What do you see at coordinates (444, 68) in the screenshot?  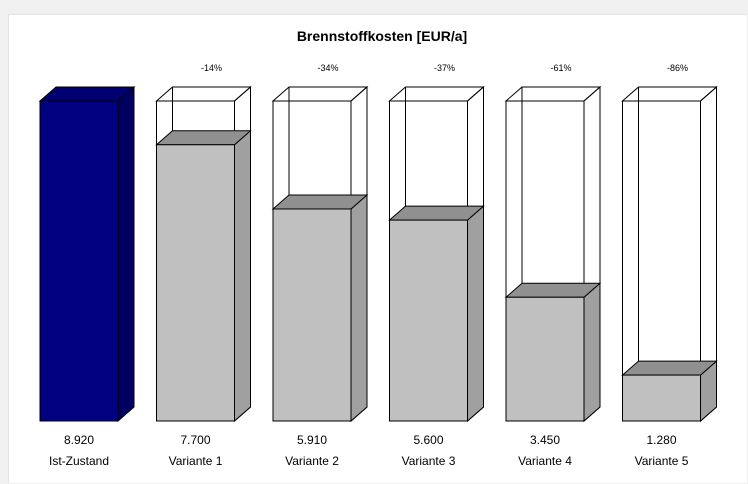 I see `percent-label: -37%` at bounding box center [444, 68].